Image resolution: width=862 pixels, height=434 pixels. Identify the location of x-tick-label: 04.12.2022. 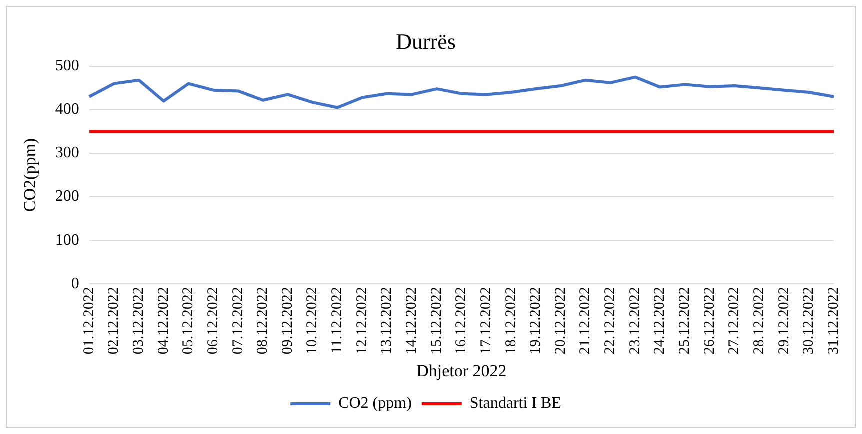
(164, 321).